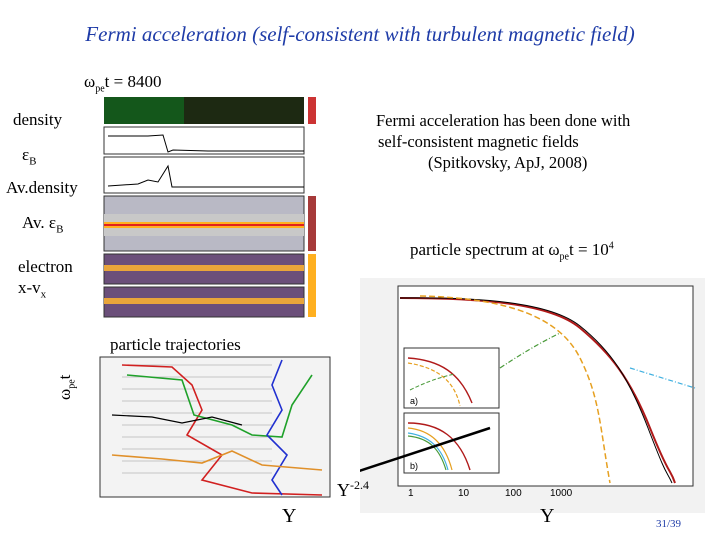 The width and height of the screenshot is (720, 540). I want to click on gamma-power-law: Υ-2.4, so click(353, 489).